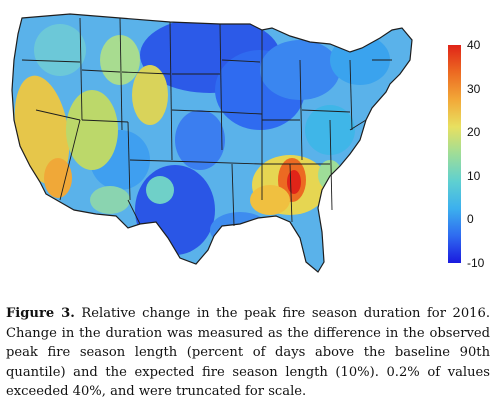  What do you see at coordinates (470, 219) in the screenshot?
I see `colorbar-tick-label: 0` at bounding box center [470, 219].